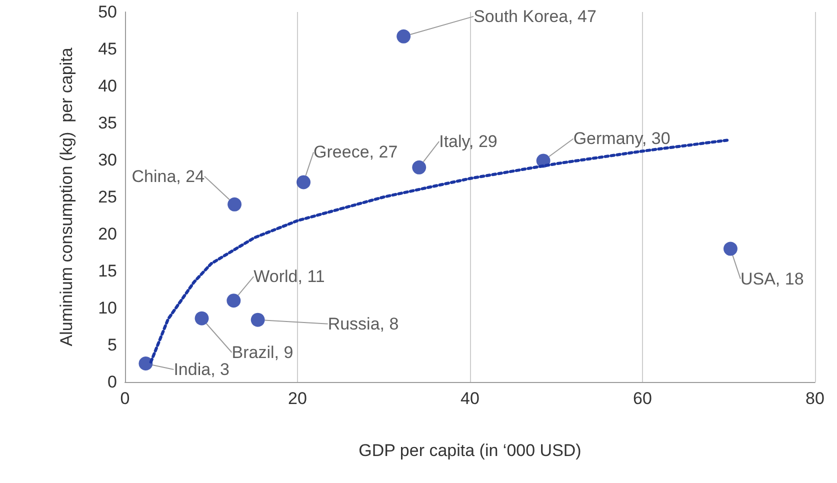 Image resolution: width=837 pixels, height=483 pixels. Describe the element at coordinates (263, 352) in the screenshot. I see `data-label: Brazil, 9` at that location.